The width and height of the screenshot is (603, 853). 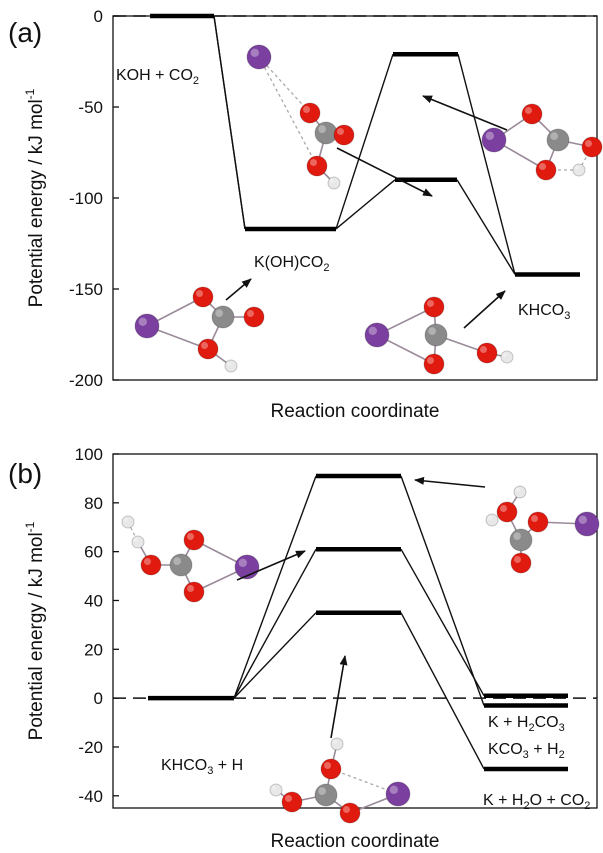 I want to click on y-tick-label: 80, so click(x=93, y=503).